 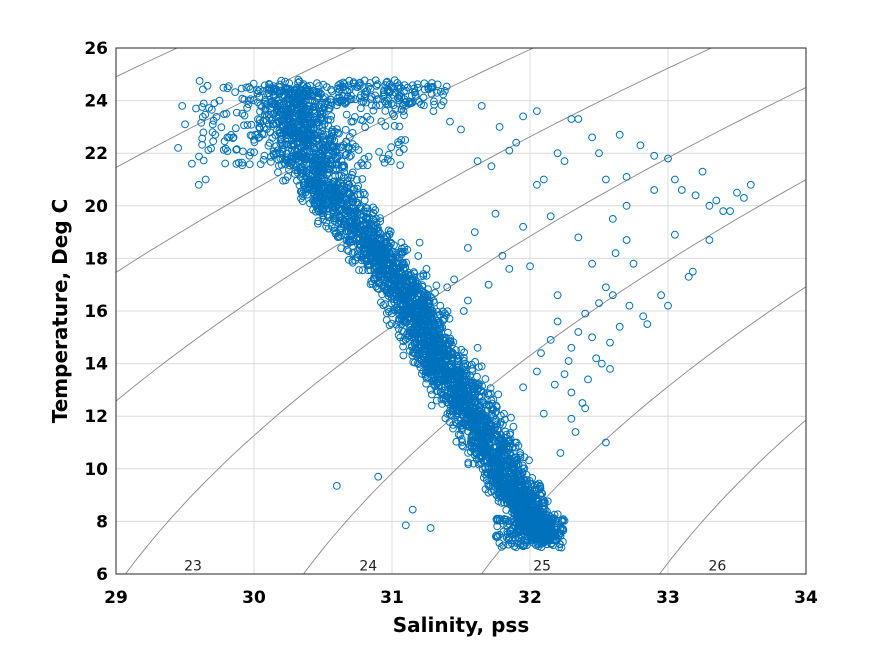 What do you see at coordinates (732, 496) in the screenshot?
I see `density-contour-line` at bounding box center [732, 496].